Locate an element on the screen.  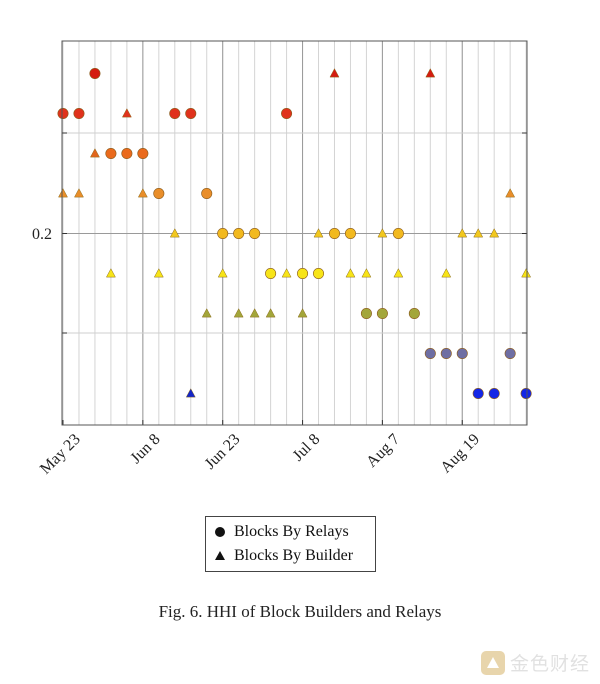
logo-icon is located at coordinates (492, 662).